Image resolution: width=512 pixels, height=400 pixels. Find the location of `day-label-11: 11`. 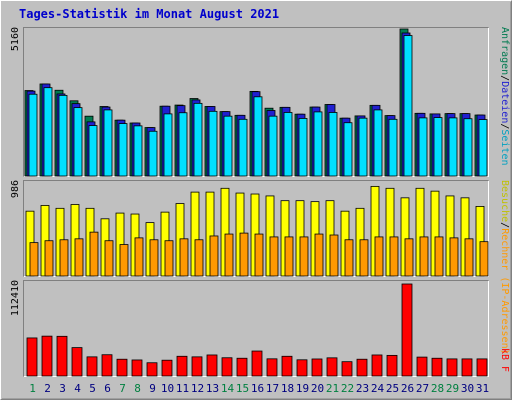

day-label-11: 11 is located at coordinates (182, 388).